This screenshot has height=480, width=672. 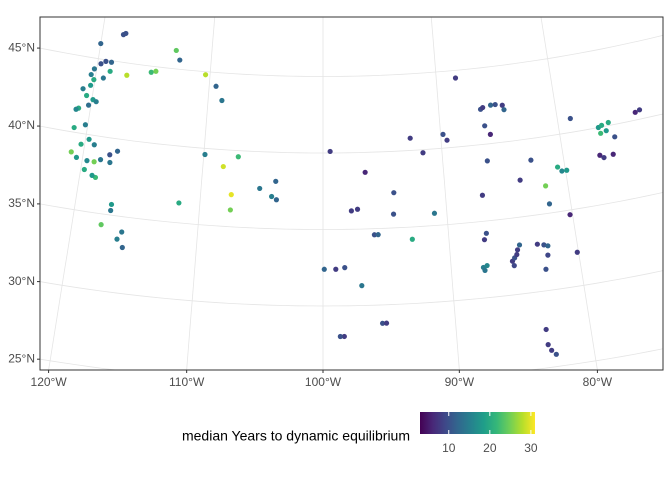 I want to click on x-tick-label: 80°W, so click(x=598, y=382).